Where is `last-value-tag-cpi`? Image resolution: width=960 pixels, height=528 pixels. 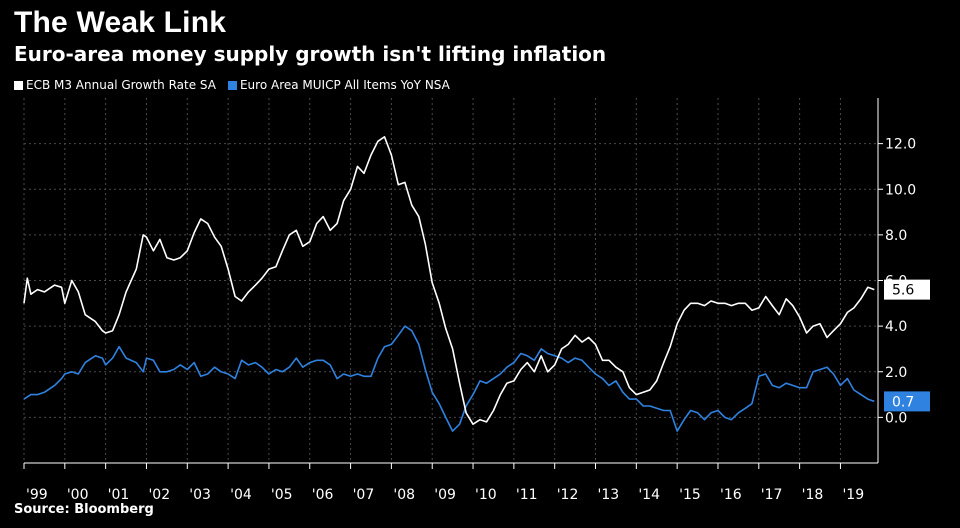
last-value-tag-cpi is located at coordinates (907, 401).